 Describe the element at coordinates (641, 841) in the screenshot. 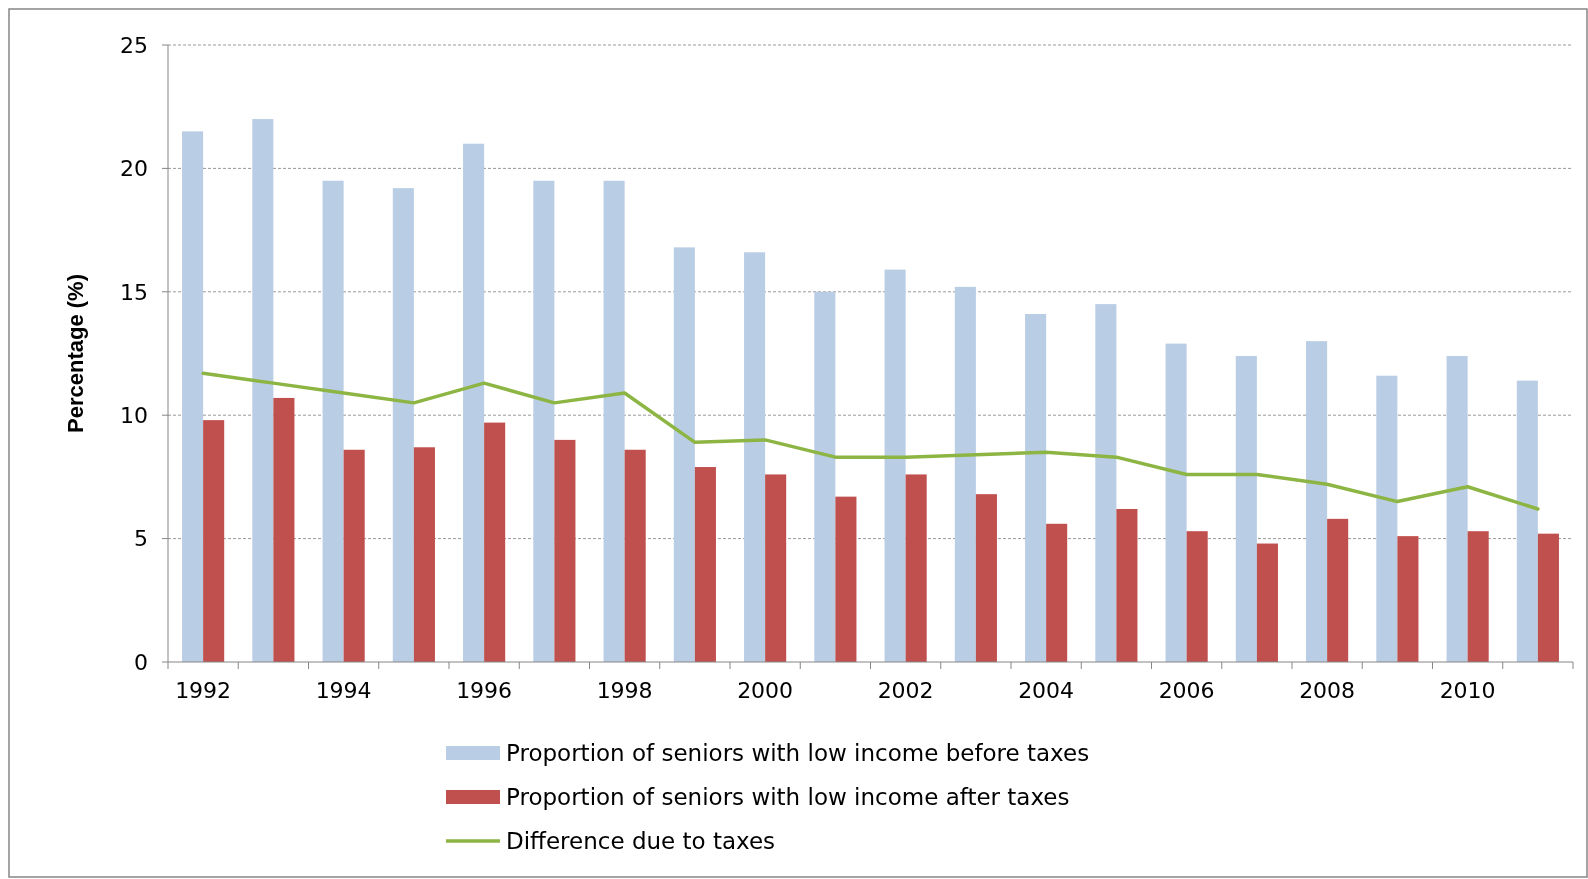

I see `legend-label: Difference due to taxes` at that location.